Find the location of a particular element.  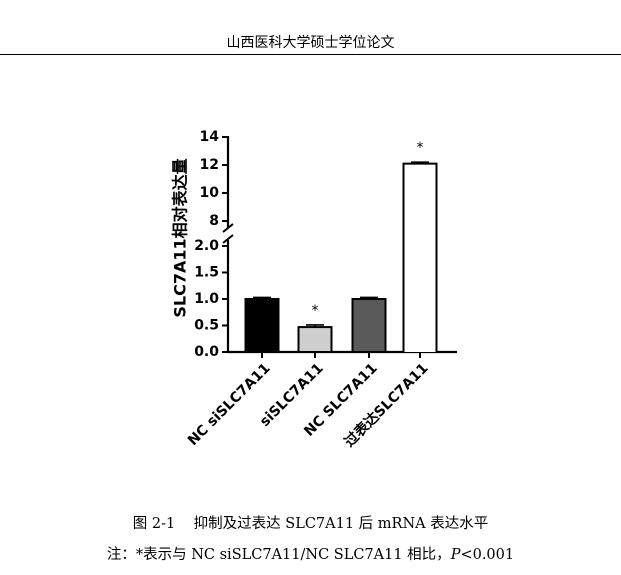

note-prefix: 注：*表示与 NC siSLC7A11/NC SLC7A11 相比， is located at coordinates (278, 555).